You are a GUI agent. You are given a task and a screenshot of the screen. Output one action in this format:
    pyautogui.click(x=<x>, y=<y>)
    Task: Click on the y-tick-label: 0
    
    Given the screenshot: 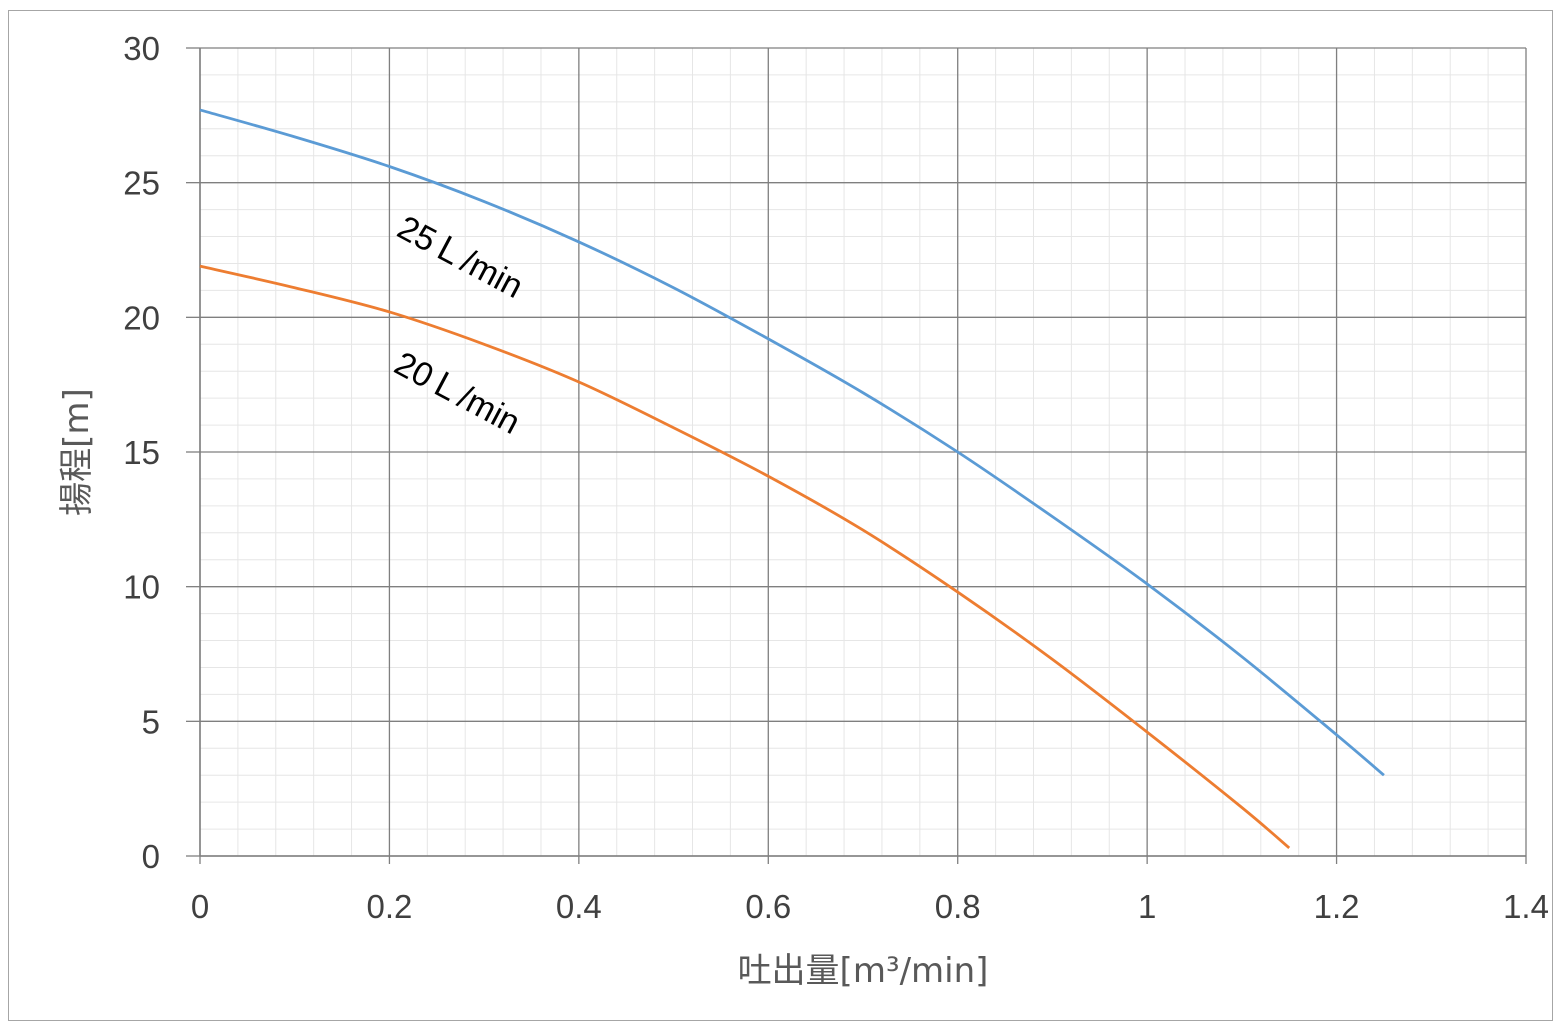 What is the action you would take?
    pyautogui.click(x=151, y=856)
    